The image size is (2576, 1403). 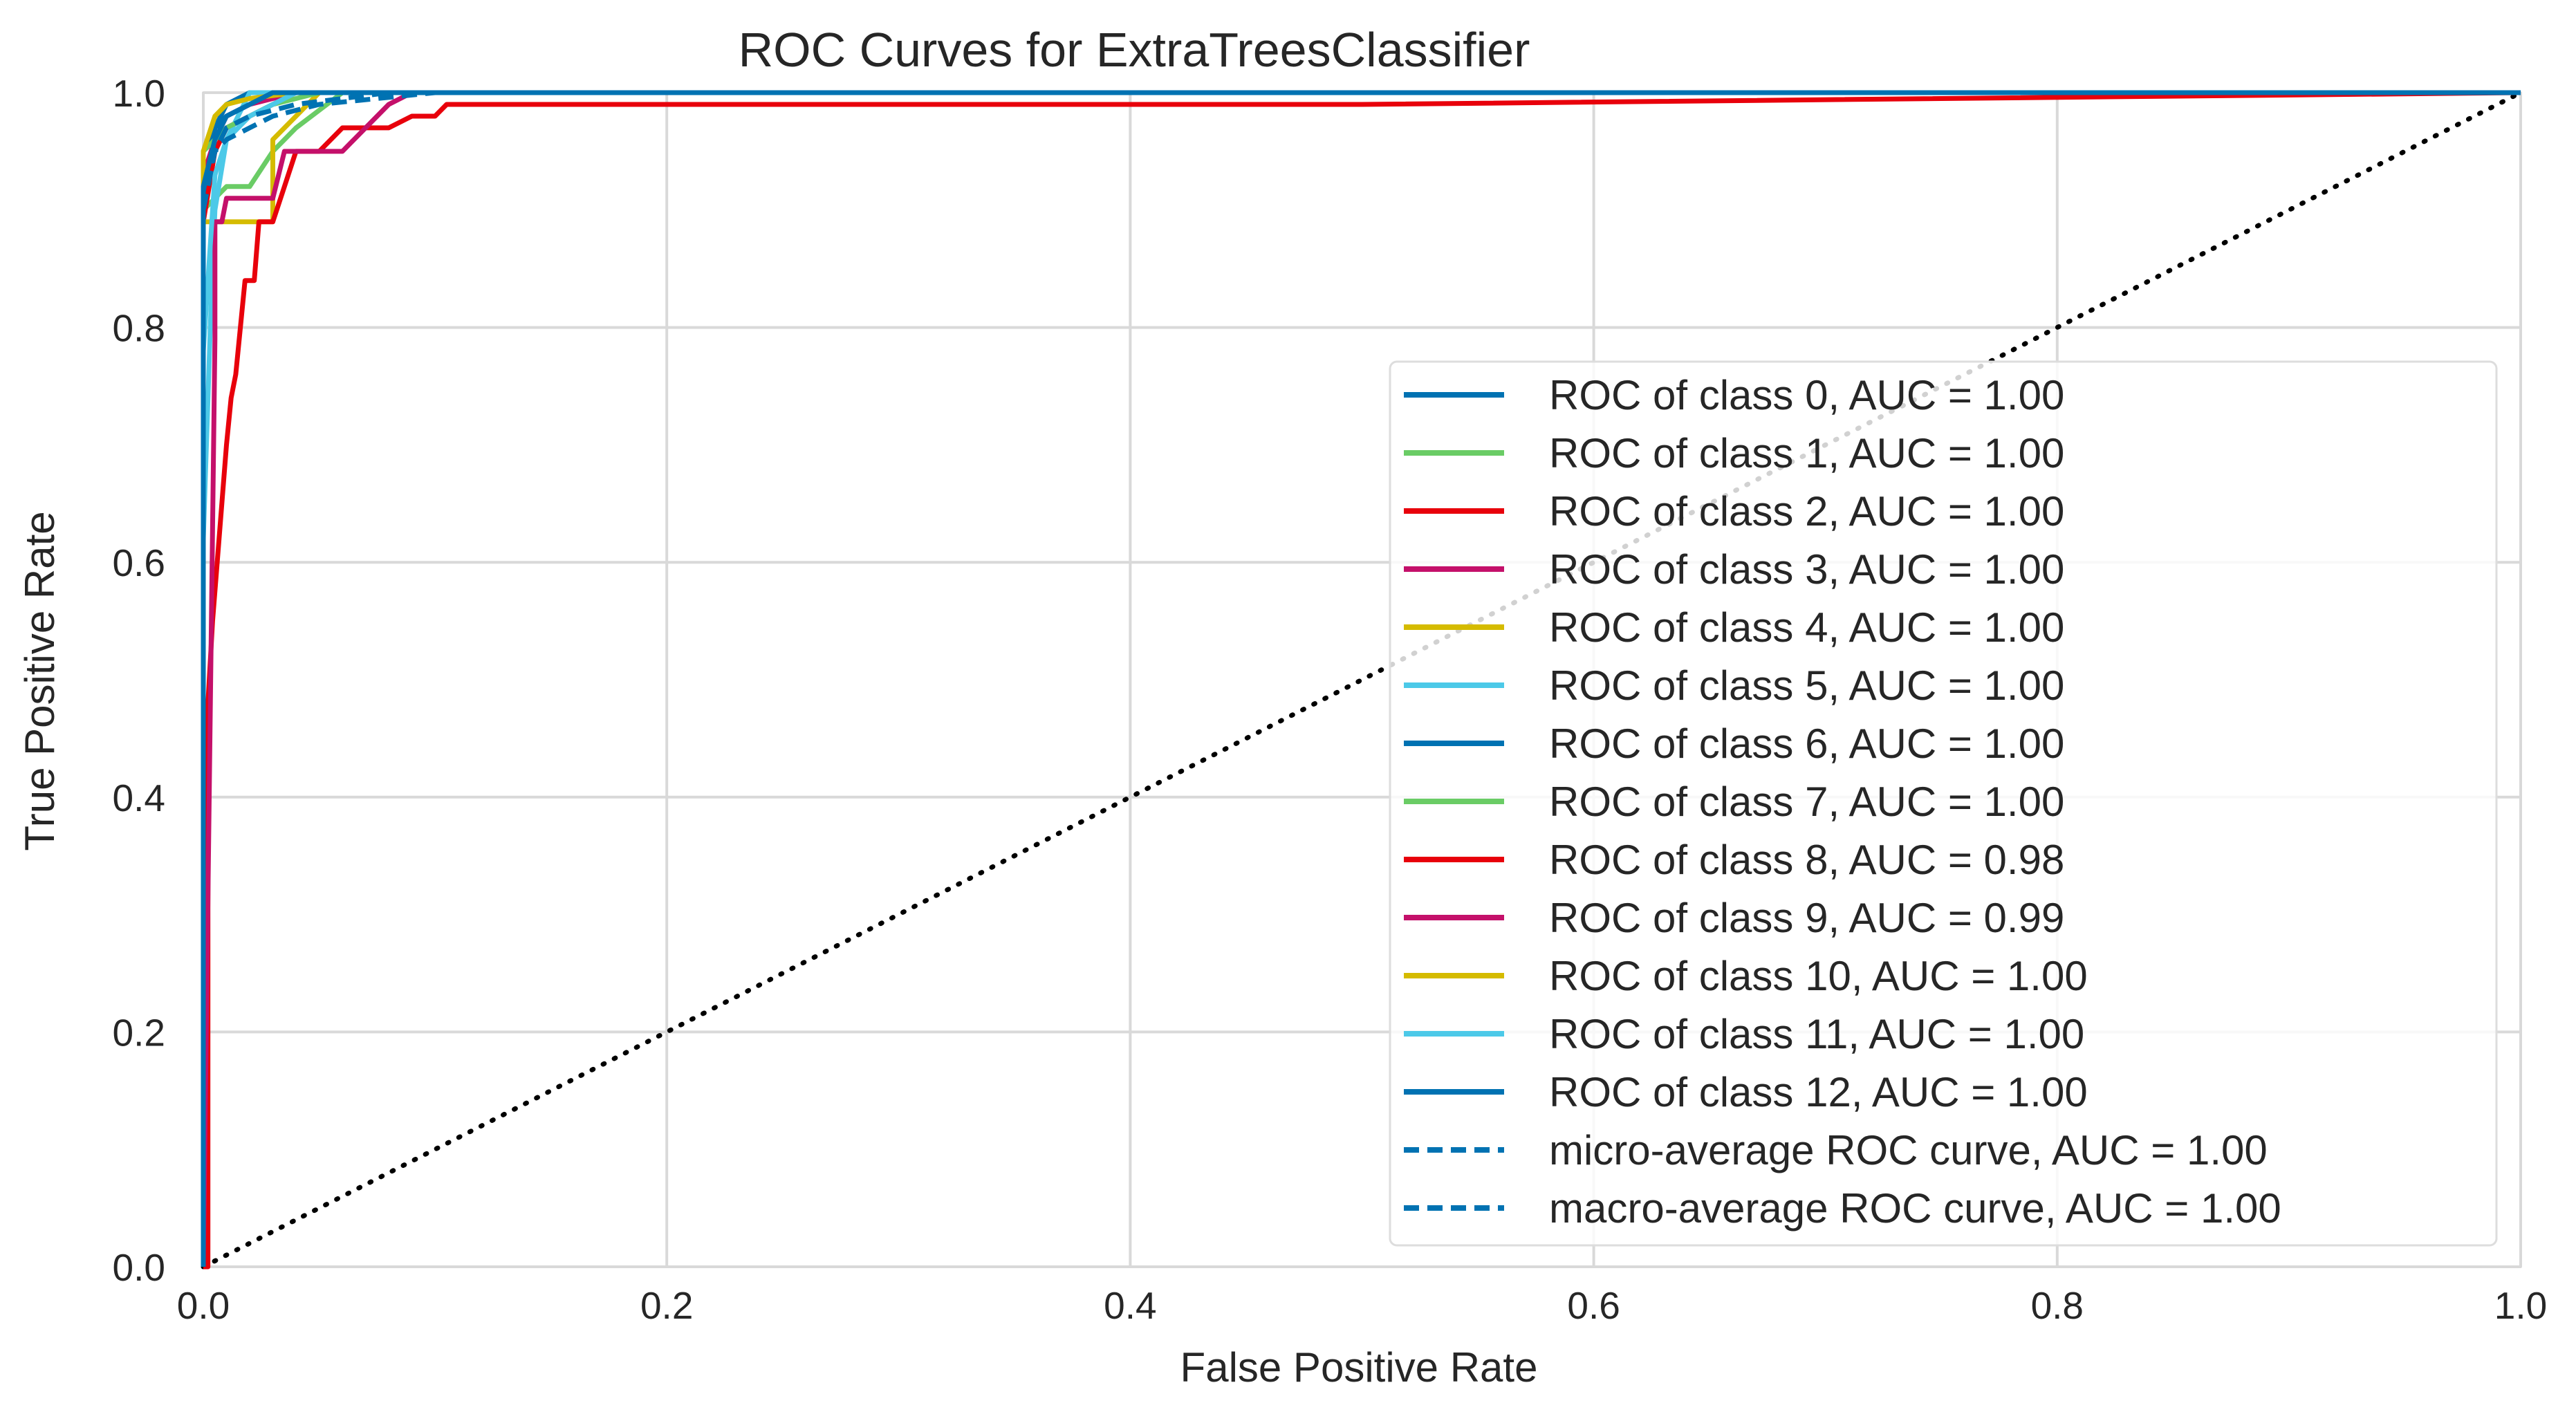 What do you see at coordinates (204, 1305) in the screenshot?
I see `x-tick-label: 0.0` at bounding box center [204, 1305].